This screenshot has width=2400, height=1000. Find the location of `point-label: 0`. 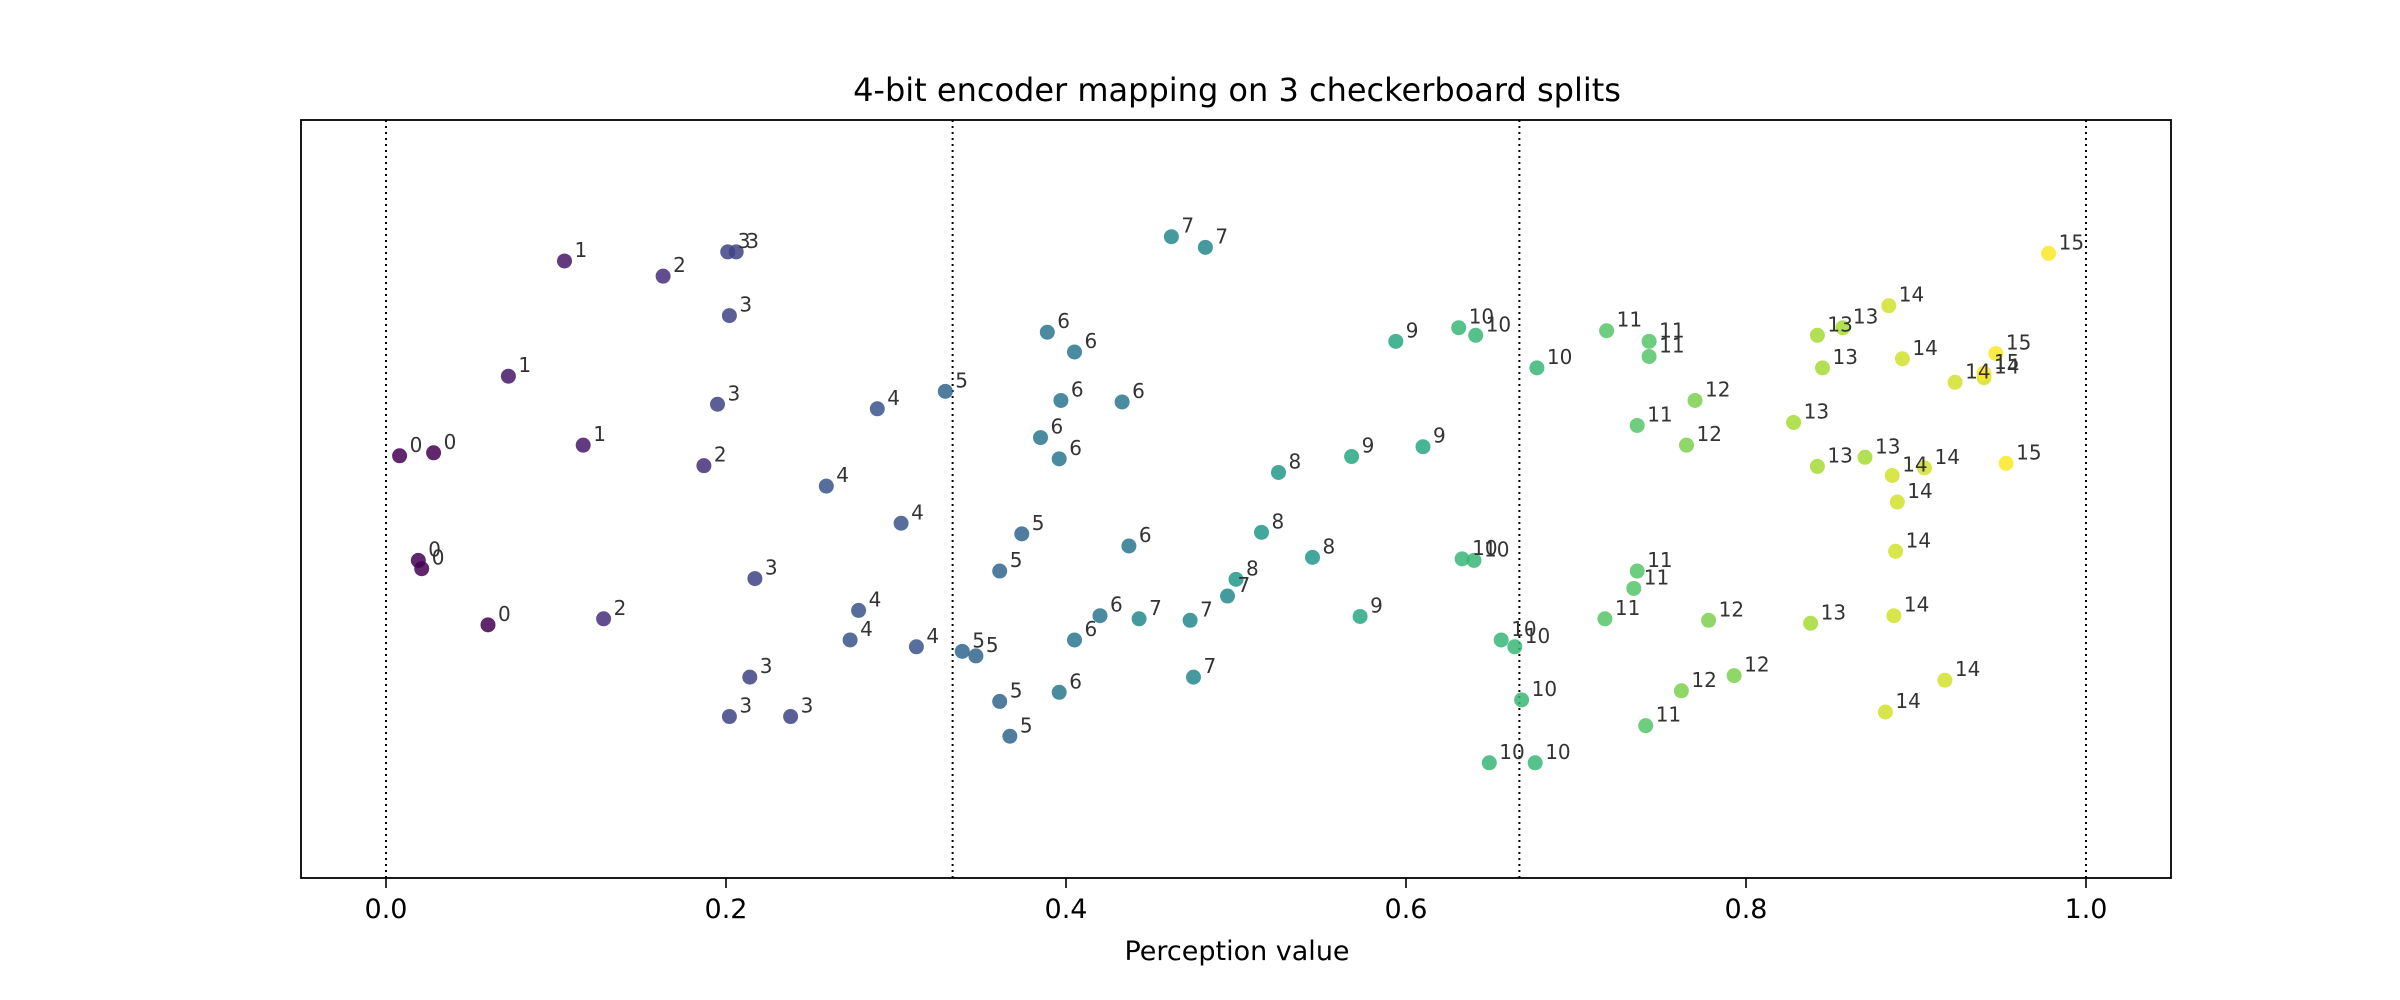

point-label: 0 is located at coordinates (504, 614).